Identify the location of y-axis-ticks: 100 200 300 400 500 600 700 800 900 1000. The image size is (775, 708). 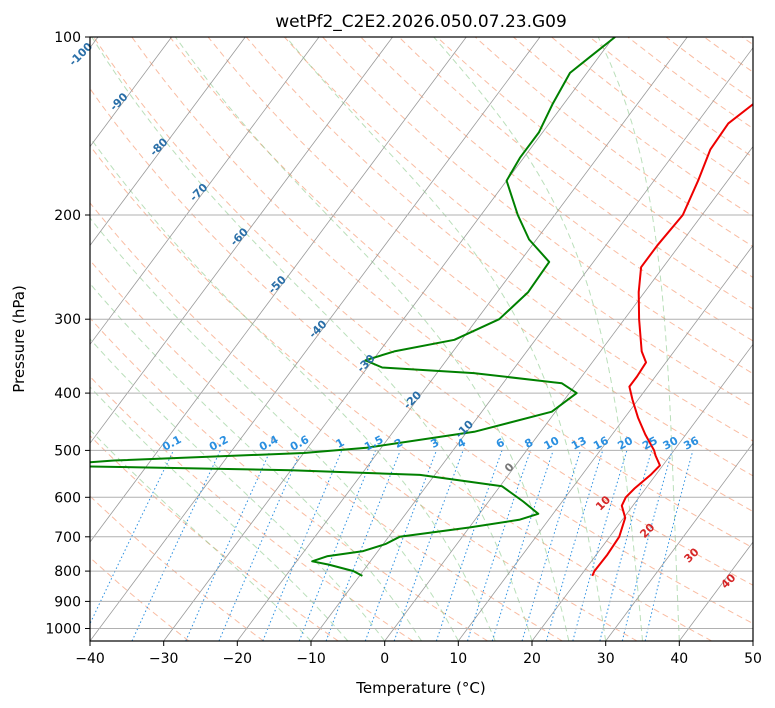
(67, 334).